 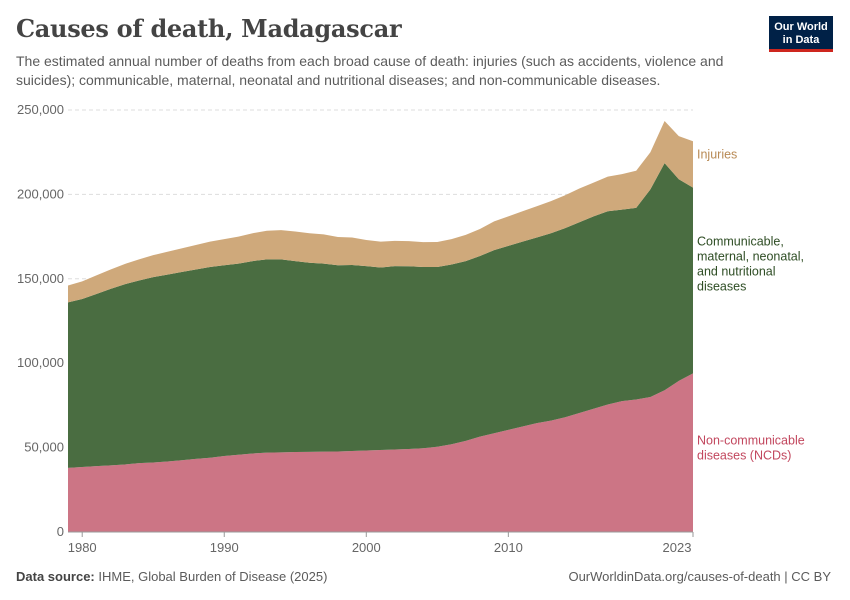 I want to click on chart-title: Causes of death, Madagascar, so click(x=209, y=28).